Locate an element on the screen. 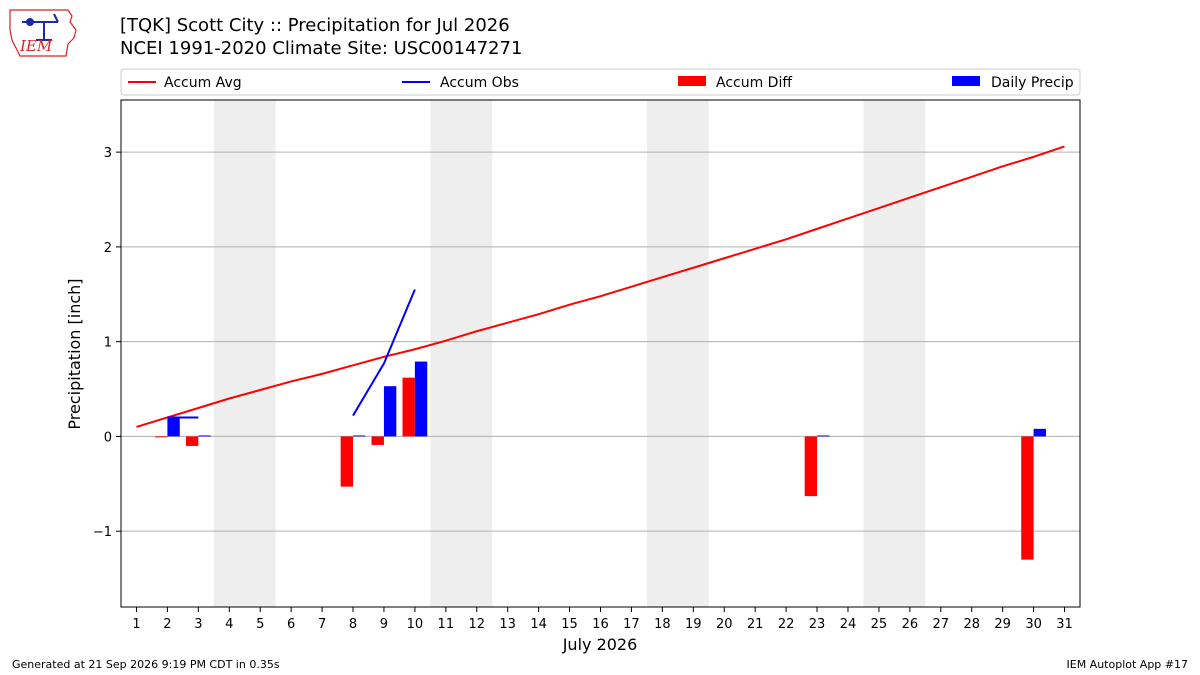  x-tick-label: 23 is located at coordinates (817, 624).